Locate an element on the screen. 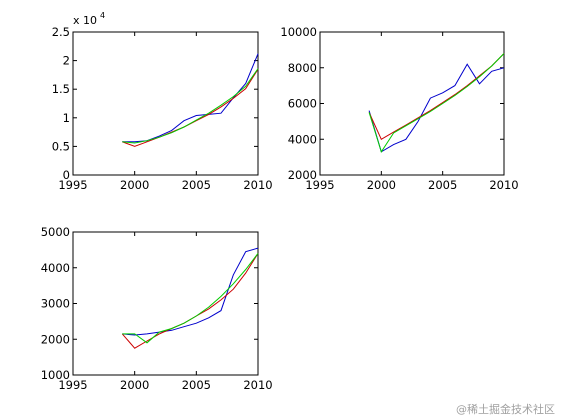  y-tick-label: 2 is located at coordinates (66, 61).